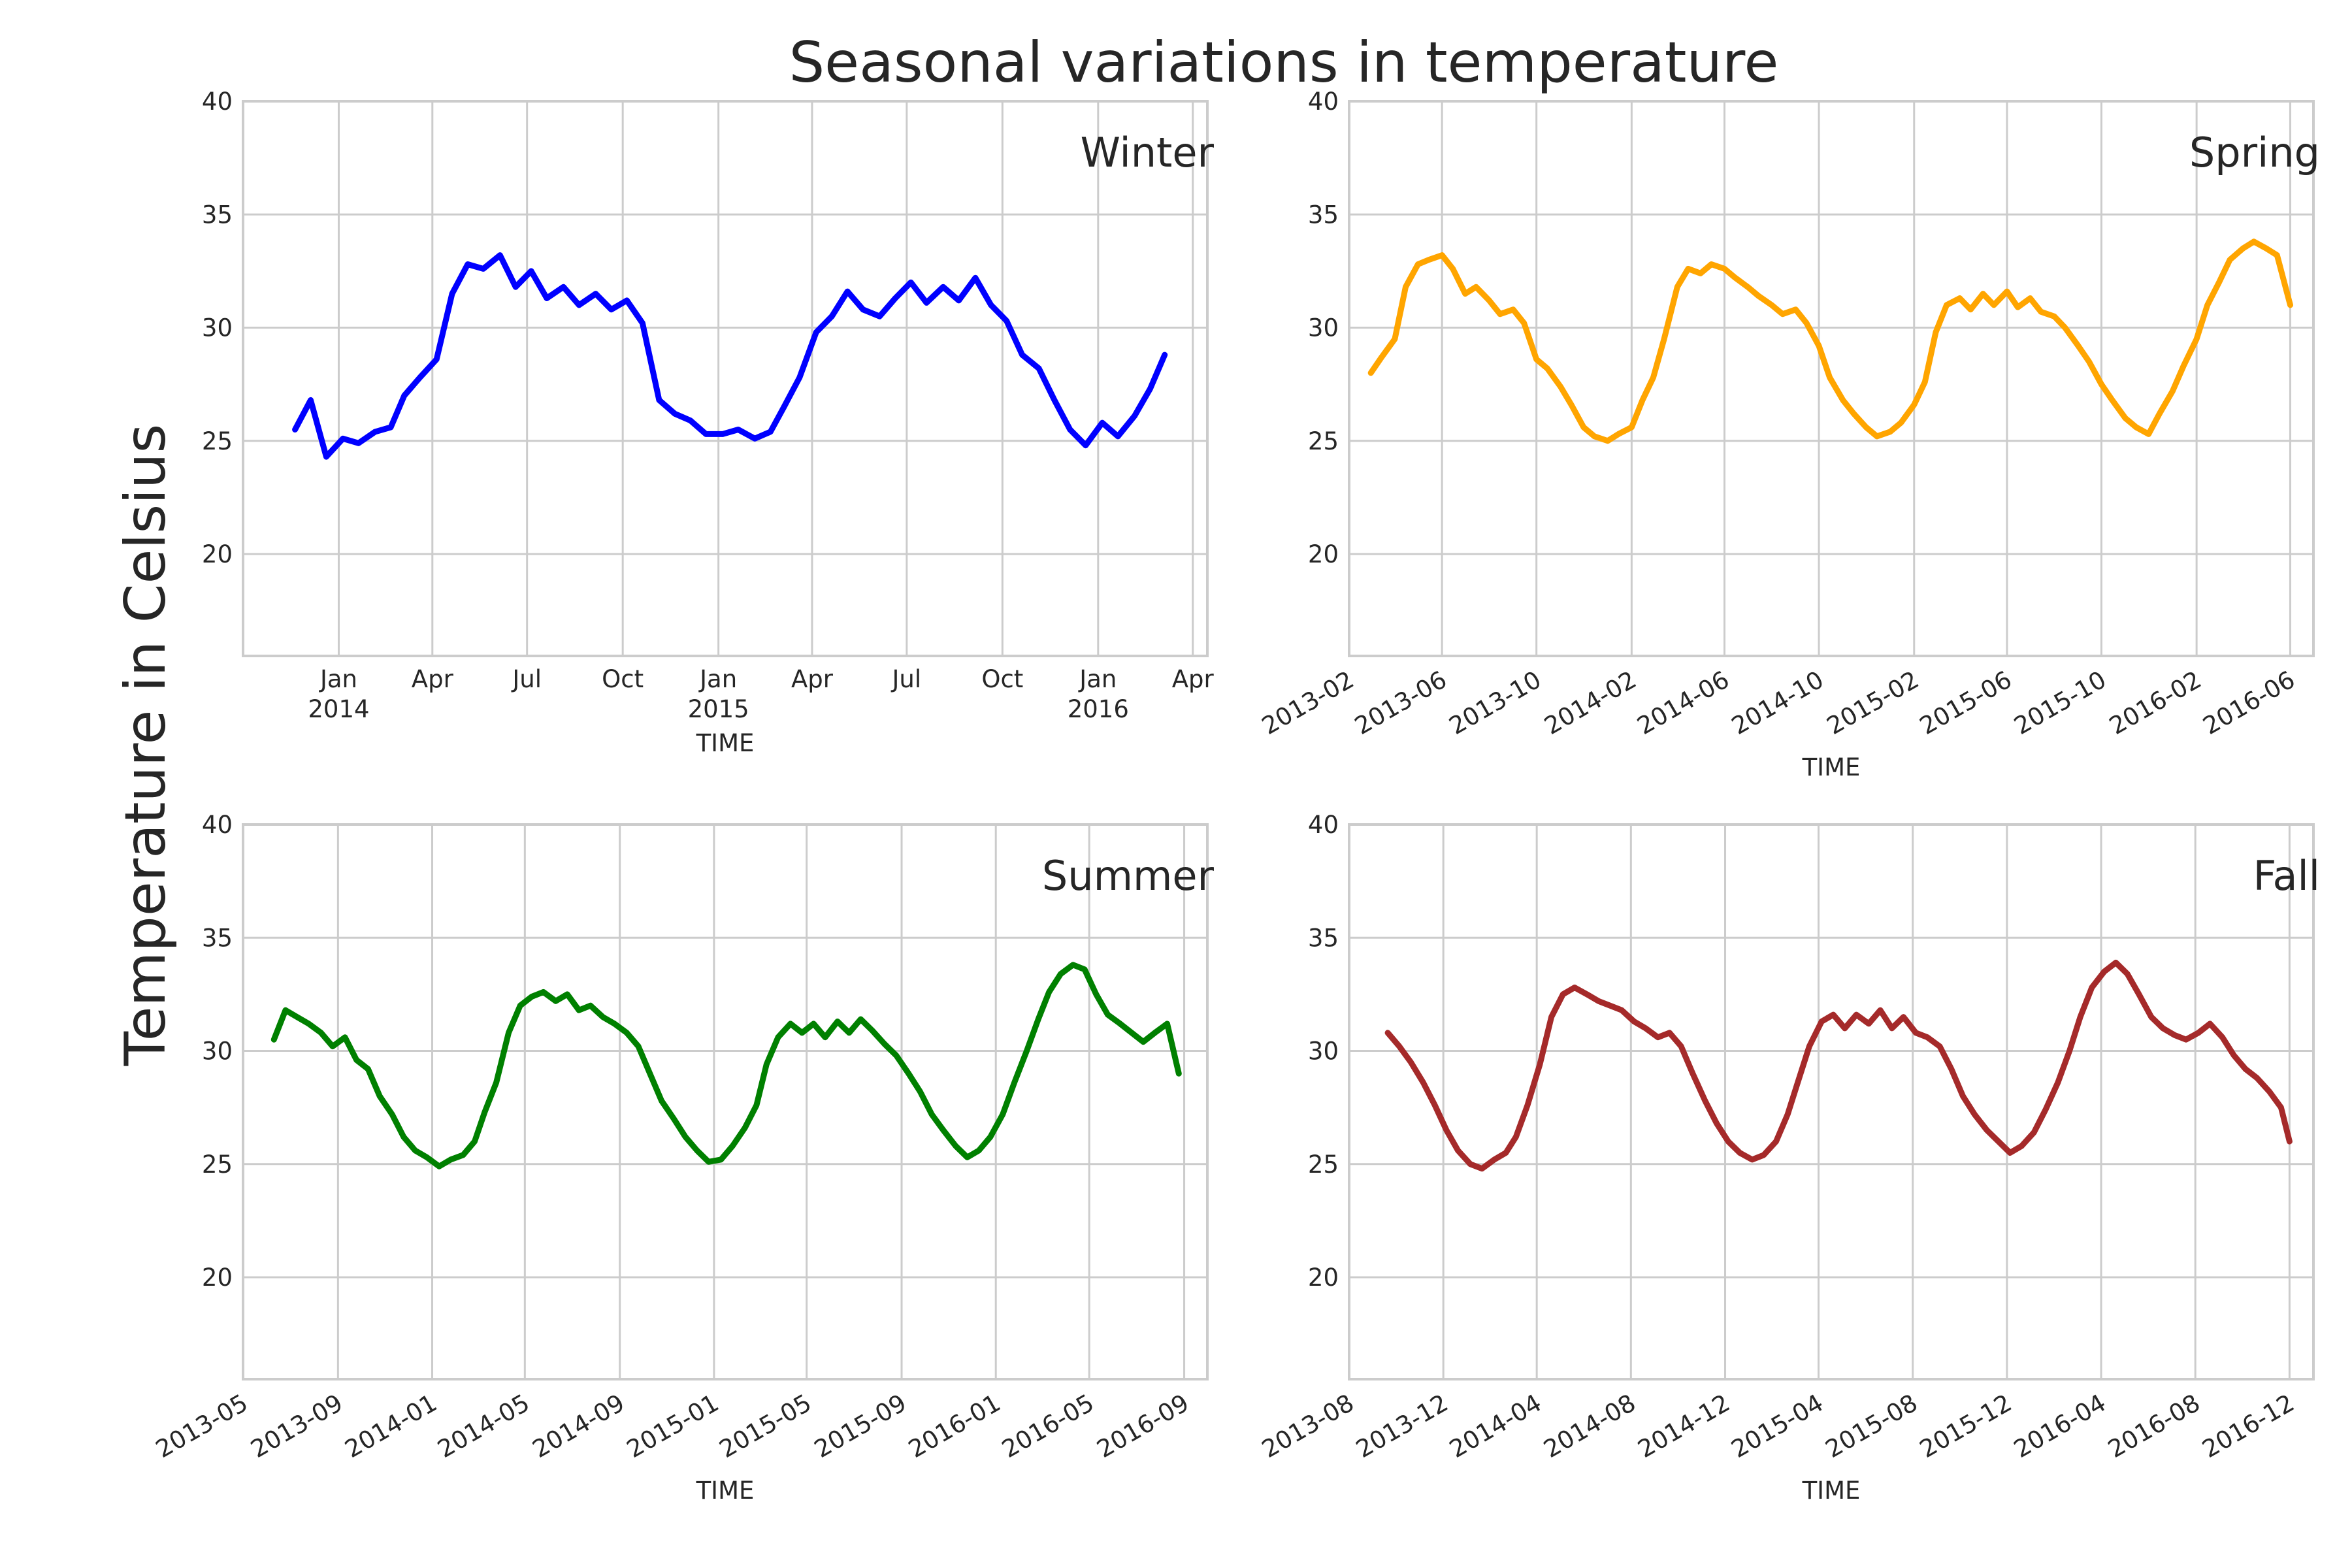  I want to click on x-tick-label: 2016-12, so click(2247, 1426).